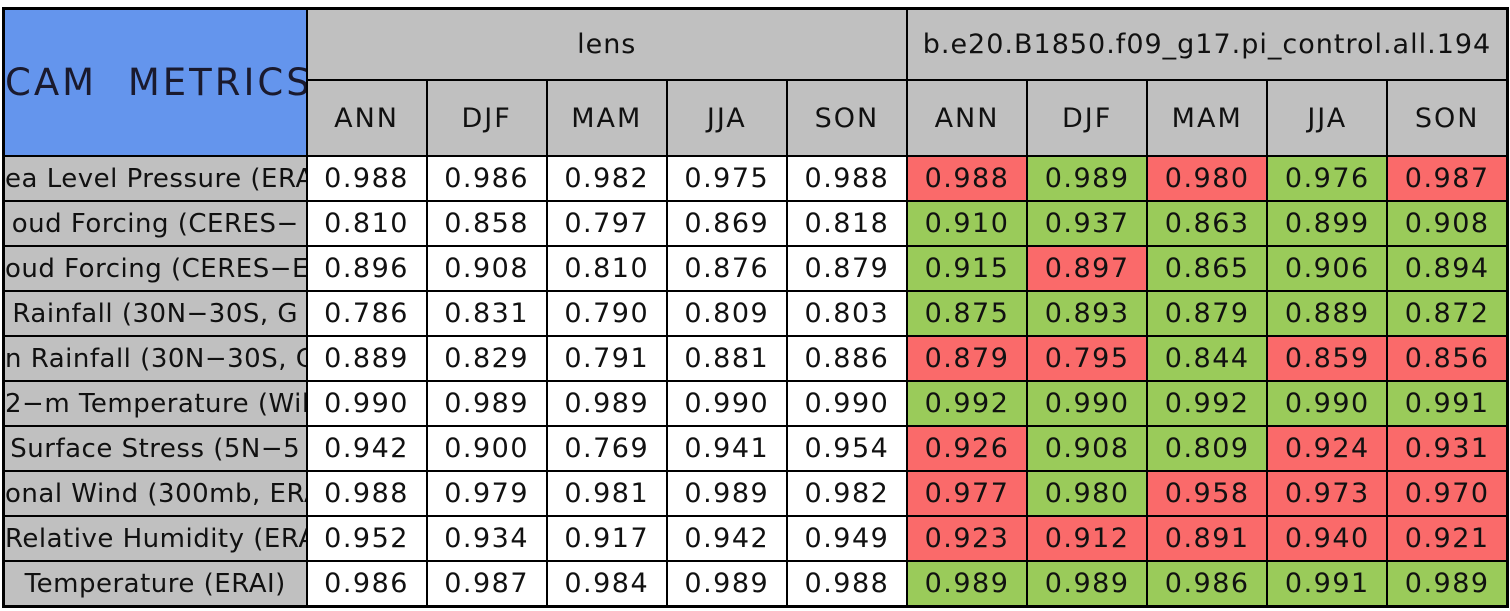  Describe the element at coordinates (366, 118) in the screenshot. I see `season-header-ann-group1: ANN` at that location.